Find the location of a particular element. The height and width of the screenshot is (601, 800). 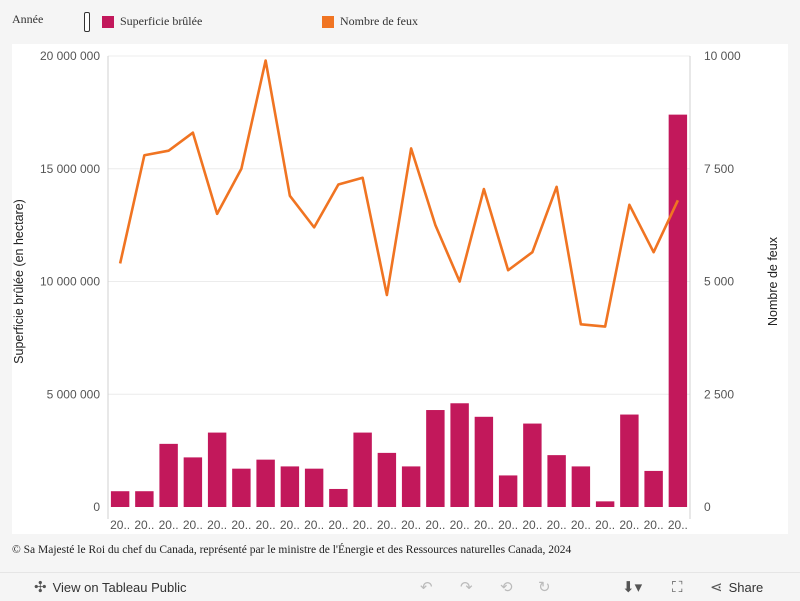

fullscreen-icon: ⛶ is located at coordinates (677, 587).